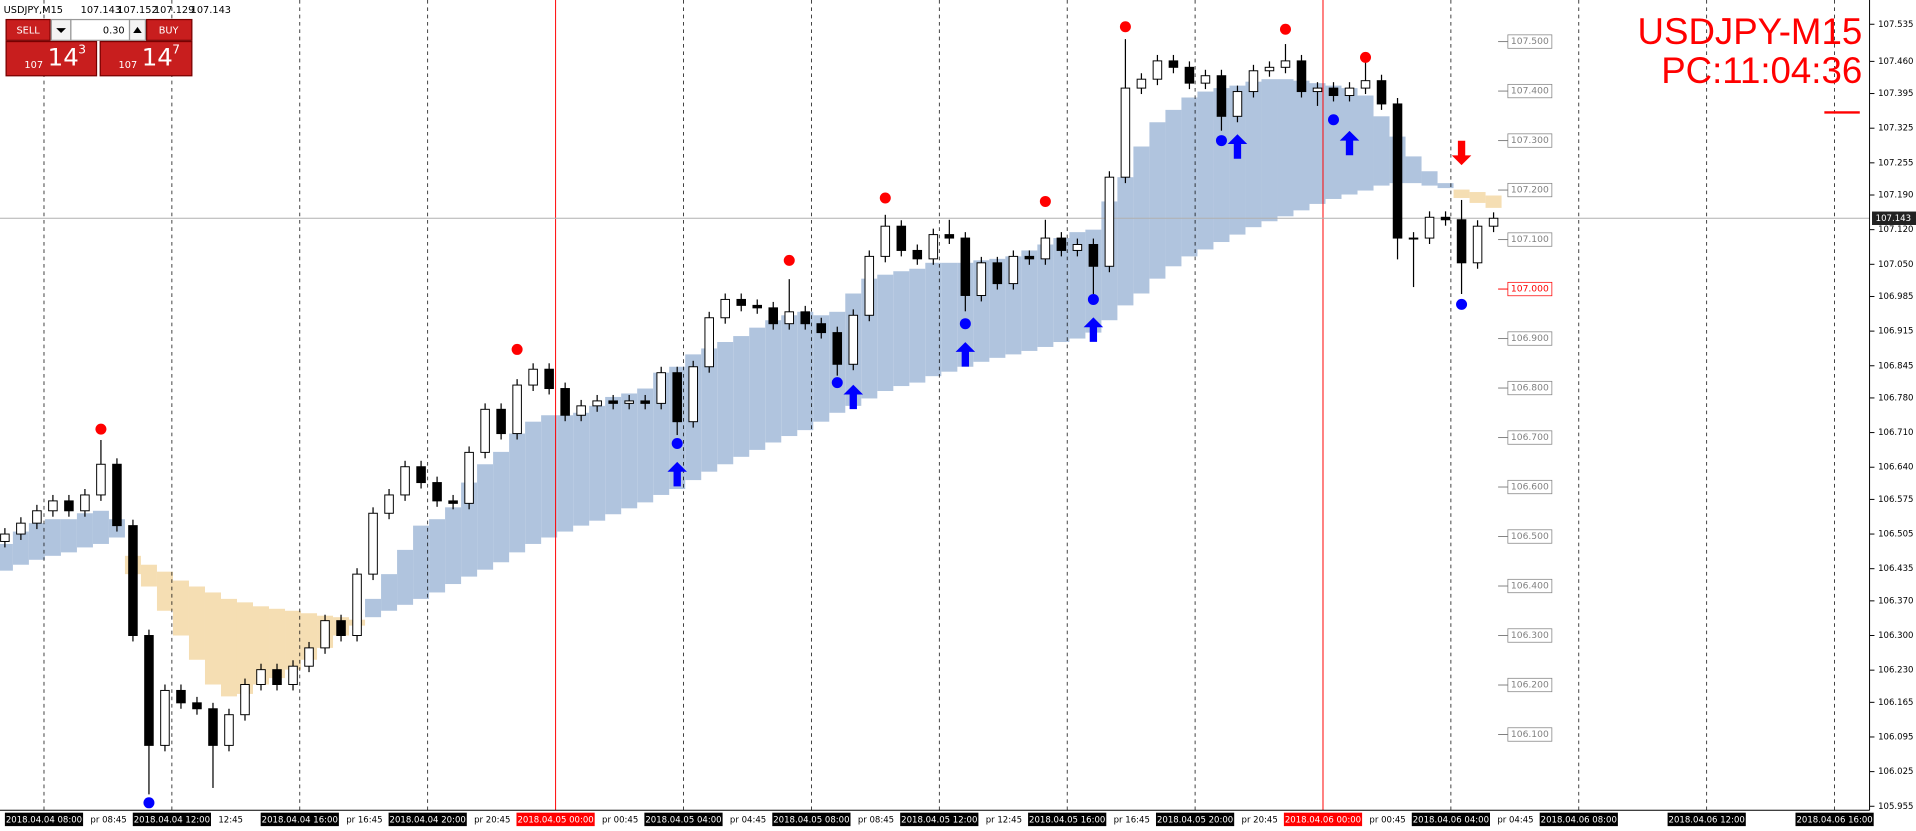 The height and width of the screenshot is (831, 1916). What do you see at coordinates (1895, 163) in the screenshot?
I see `y-tick-label: 107.255` at bounding box center [1895, 163].